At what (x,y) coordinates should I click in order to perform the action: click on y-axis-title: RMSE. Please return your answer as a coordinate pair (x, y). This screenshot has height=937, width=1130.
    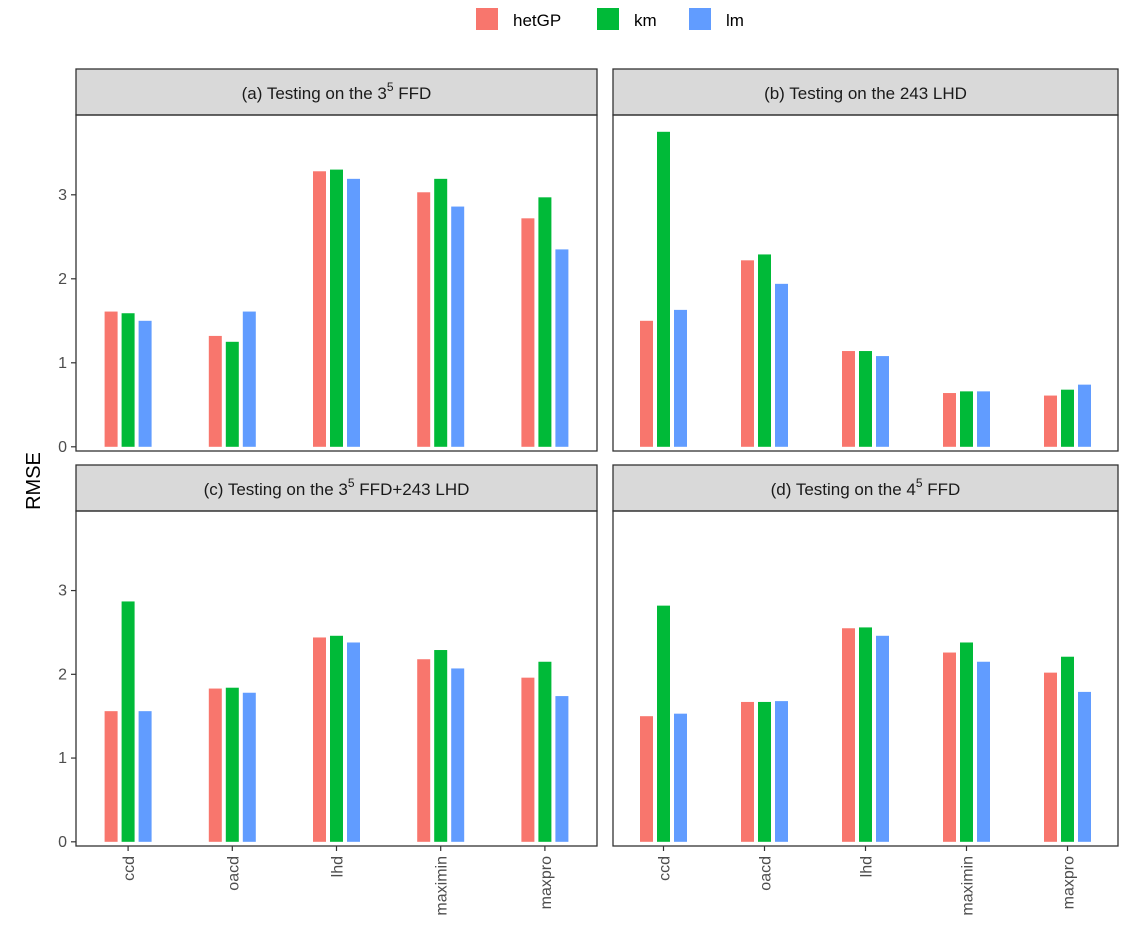
    Looking at the image, I should click on (34, 481).